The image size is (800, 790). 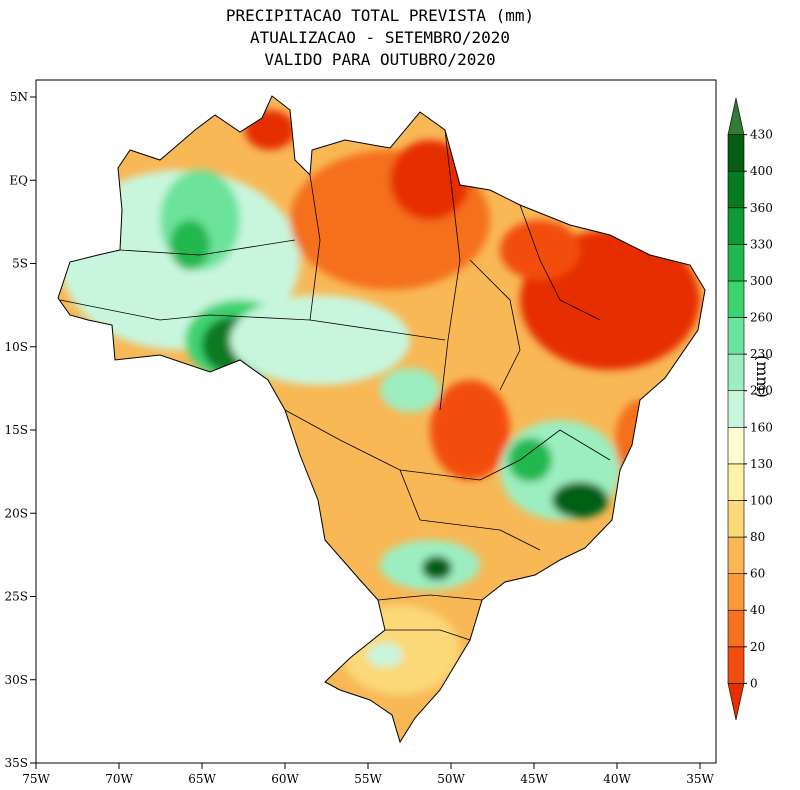 I want to click on y-tick-label: 10S, so click(x=17, y=347).